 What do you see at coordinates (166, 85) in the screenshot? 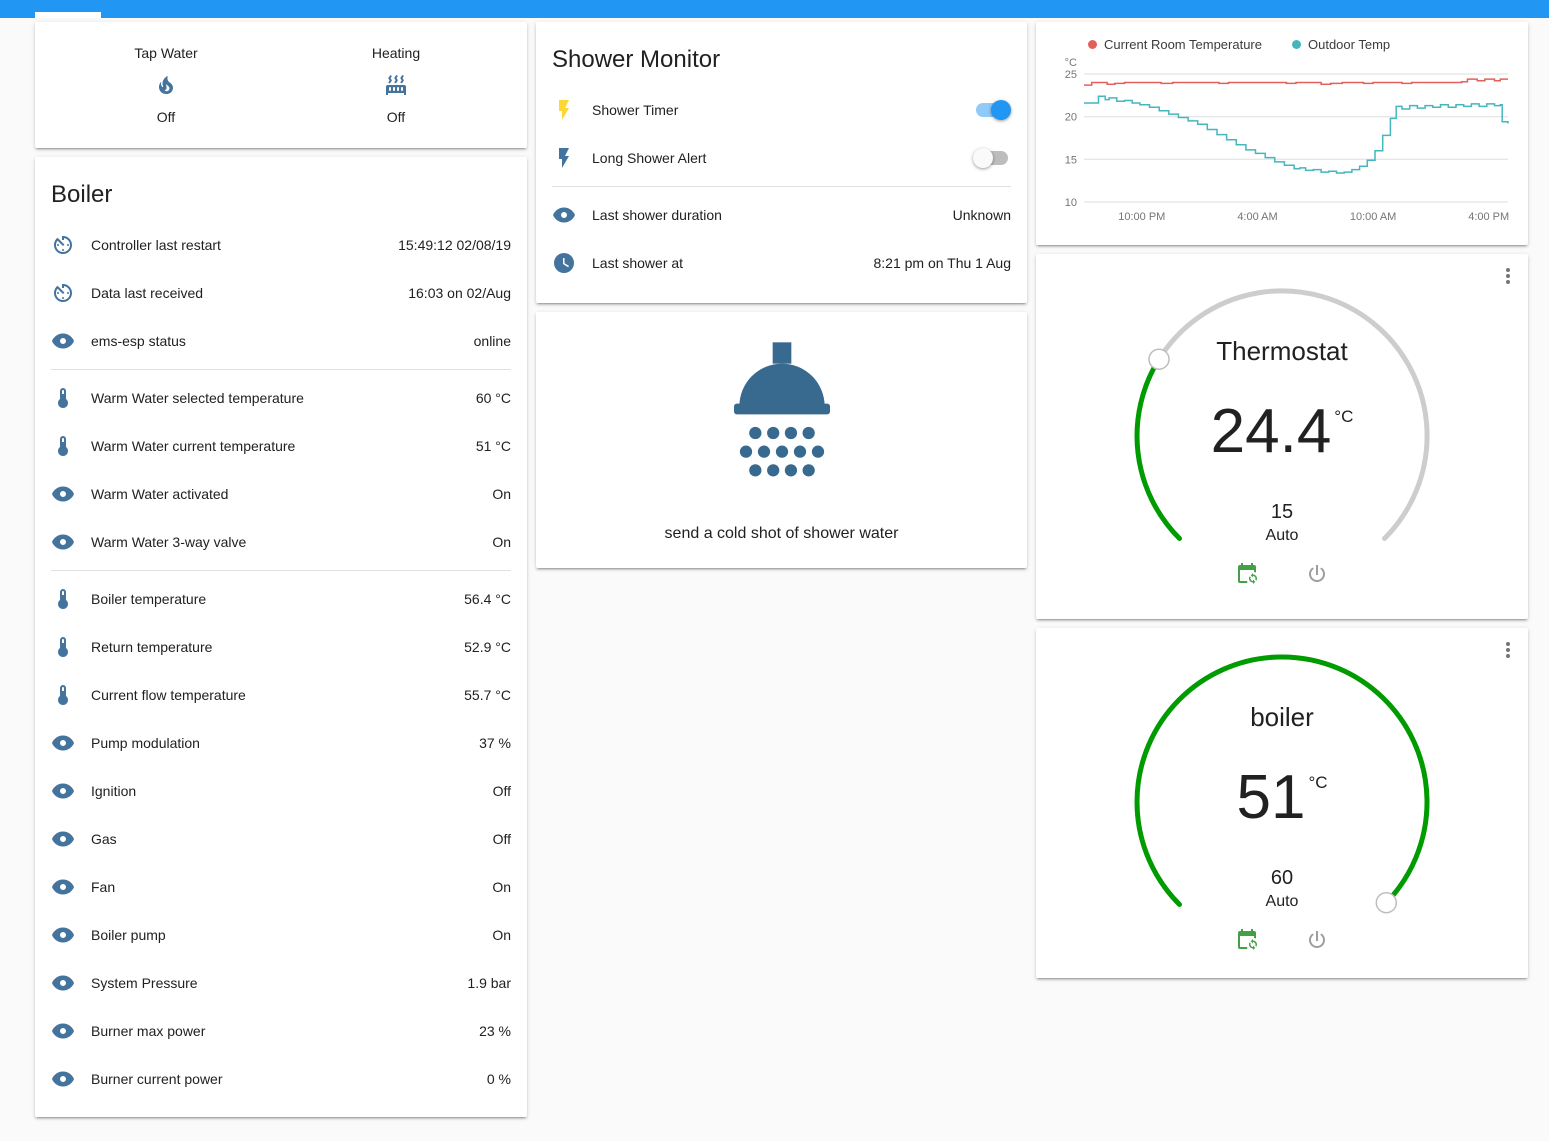
I see `glance-item-tap-water: Tap Water Off` at bounding box center [166, 85].